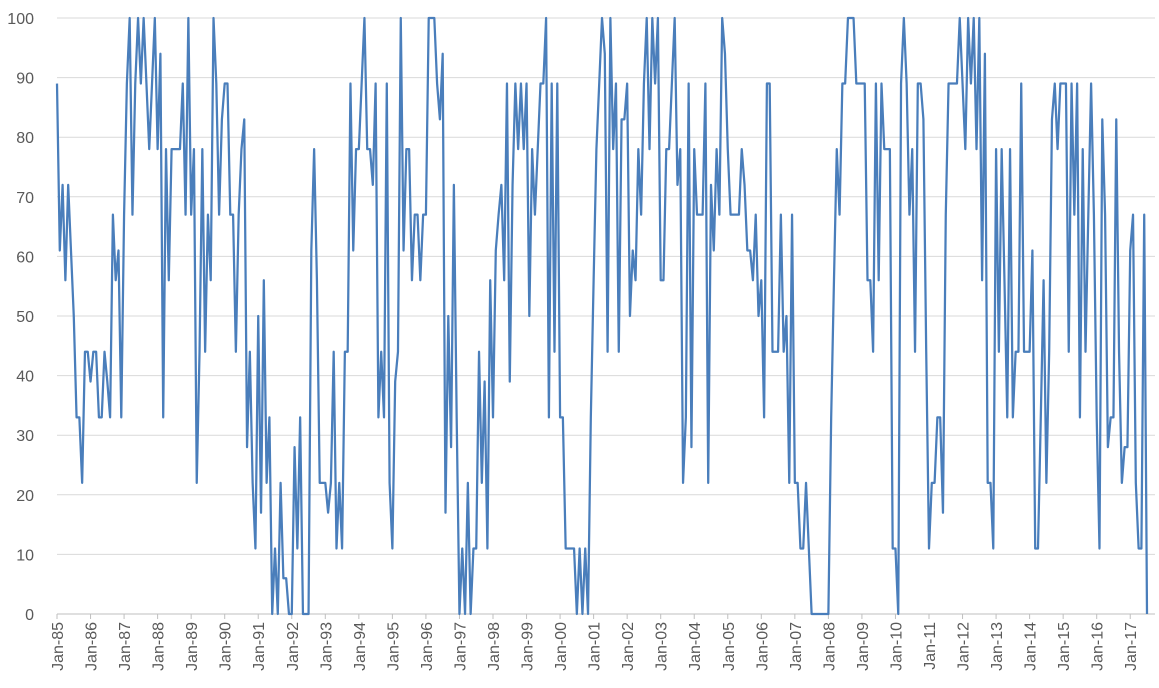  What do you see at coordinates (20, 19) in the screenshot?
I see `y-tick-label: 100` at bounding box center [20, 19].